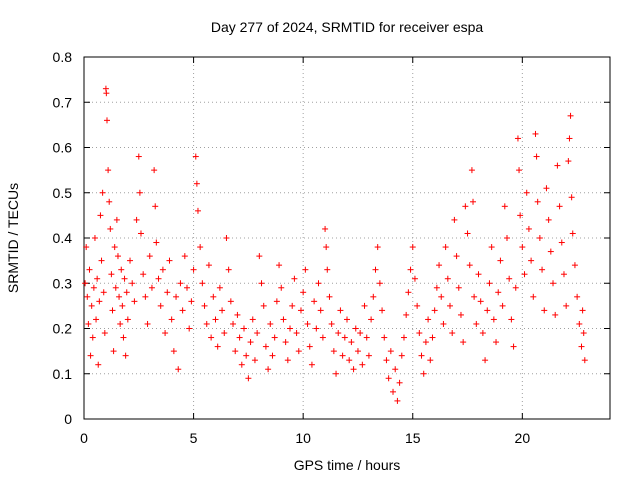  I want to click on x-tick-label: 5, so click(194, 438).